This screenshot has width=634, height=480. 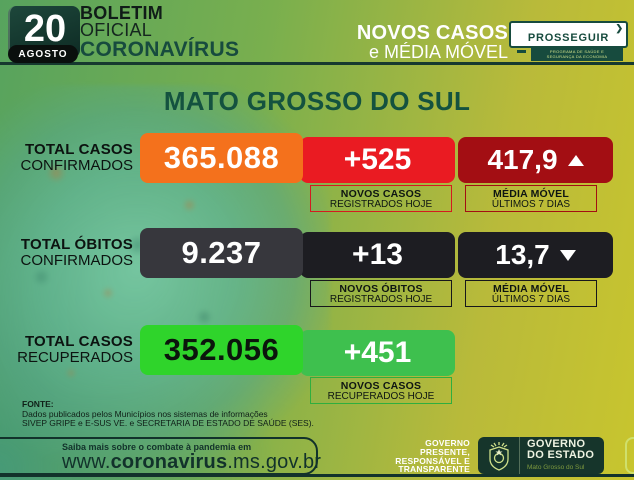 I want to click on url-suffix: .ms.gov.br, so click(x=274, y=462).